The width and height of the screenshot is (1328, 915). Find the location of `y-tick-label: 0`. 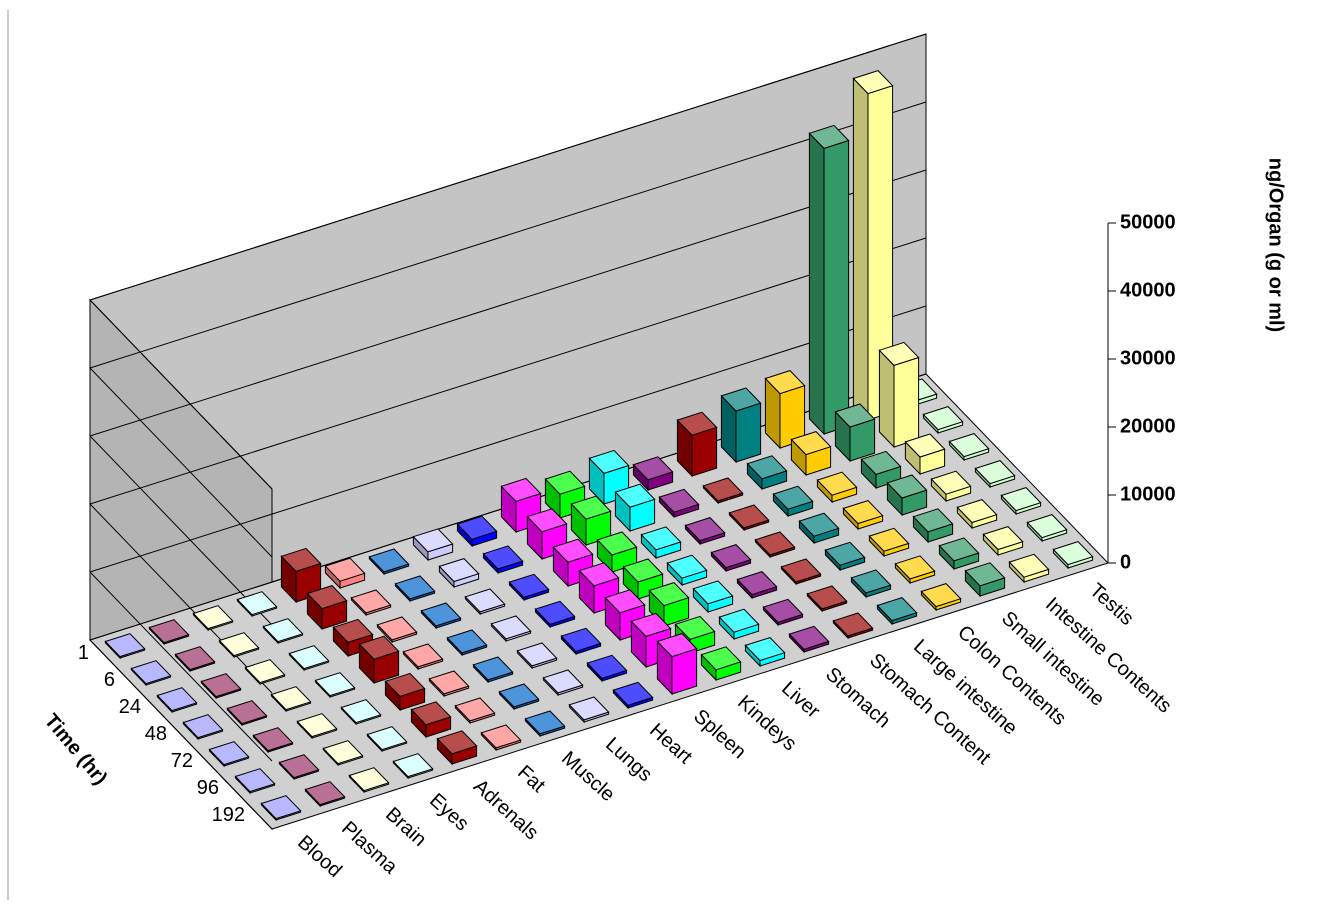

y-tick-label: 0 is located at coordinates (1125, 562).